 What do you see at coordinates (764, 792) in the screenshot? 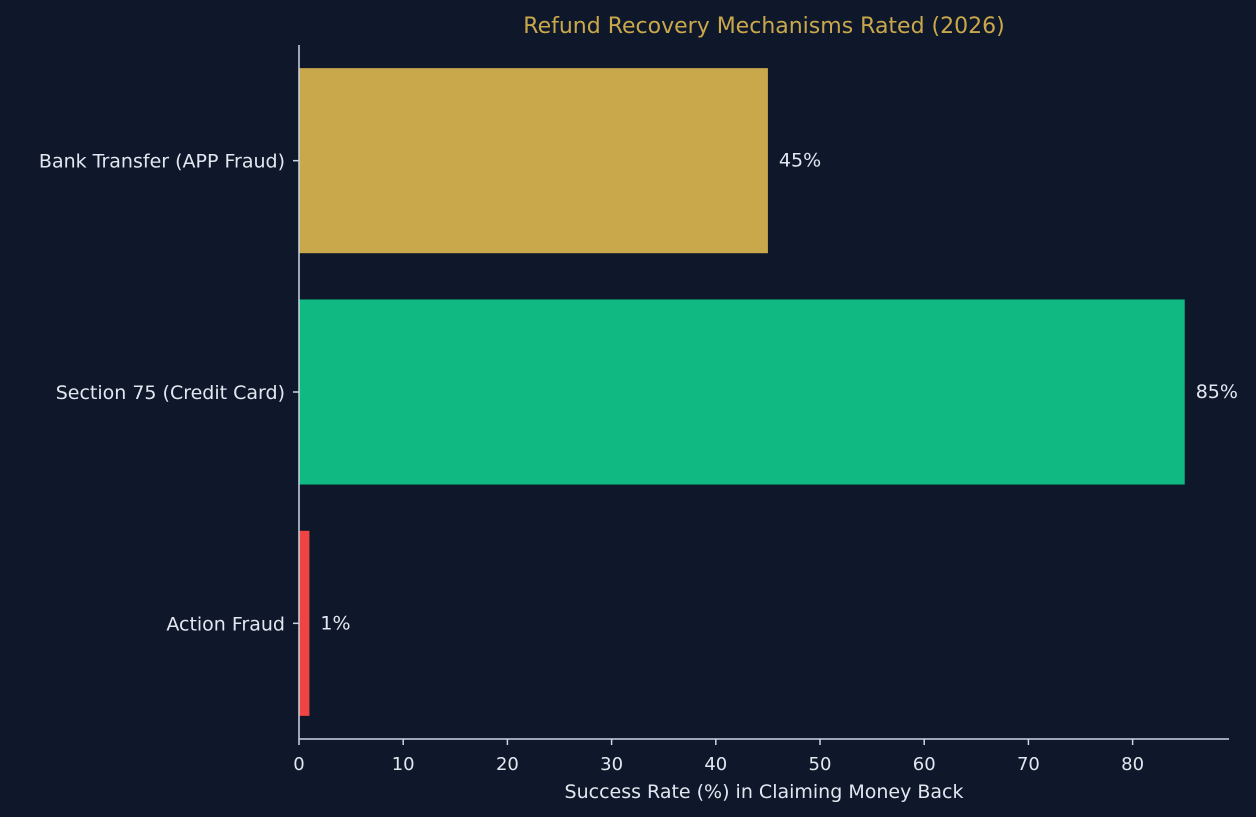
I see `x-axis-label: Success Rate (%) in Claiming Money Back` at bounding box center [764, 792].